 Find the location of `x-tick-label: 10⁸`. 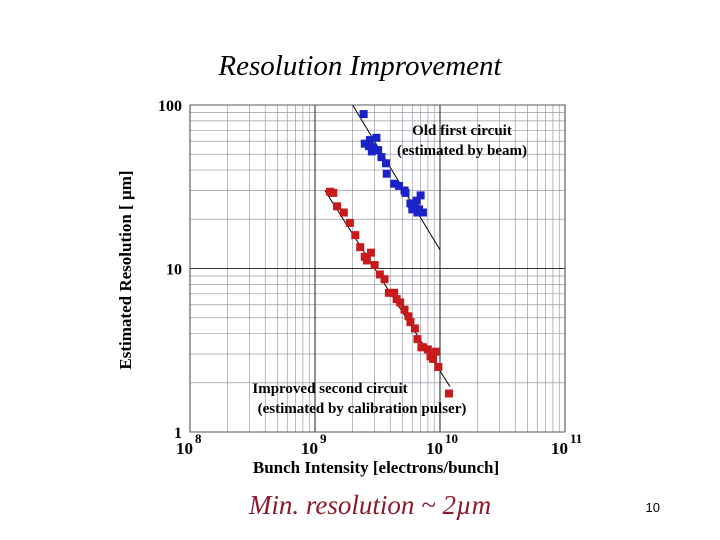

x-tick-label: 10⁸ is located at coordinates (189, 444).